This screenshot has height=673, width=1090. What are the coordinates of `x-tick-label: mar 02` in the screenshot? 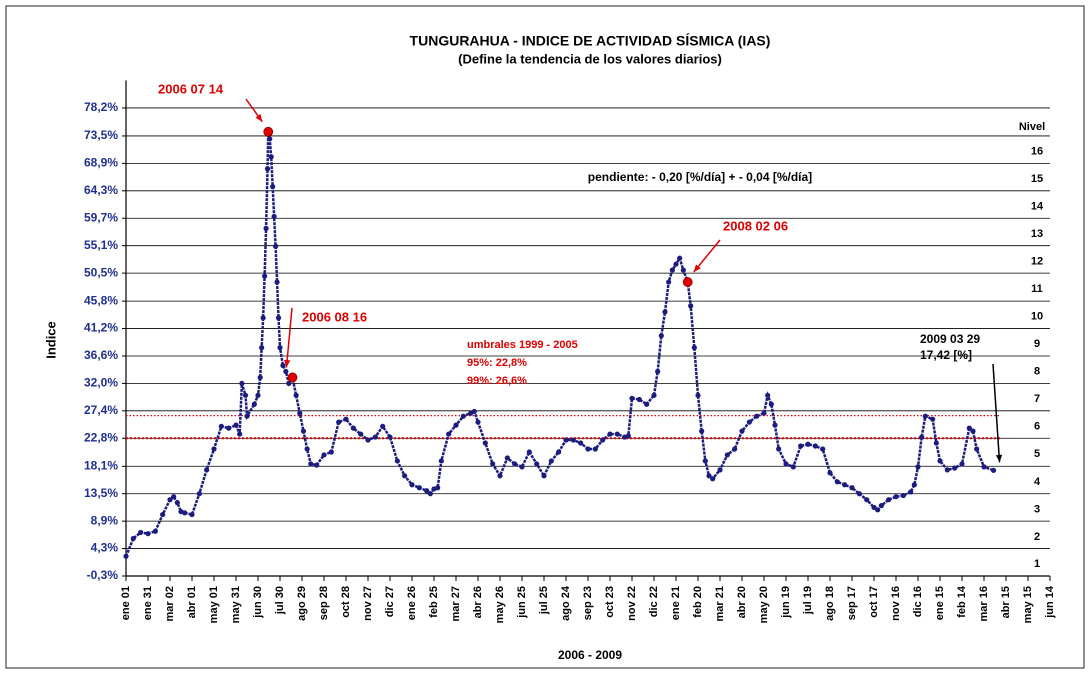 It's located at (170, 603).